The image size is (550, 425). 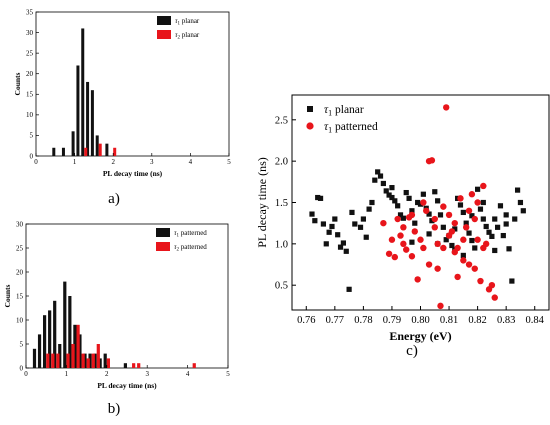 What do you see at coordinates (187, 36) in the screenshot?
I see `legend-label: τ2 planar` at bounding box center [187, 36].